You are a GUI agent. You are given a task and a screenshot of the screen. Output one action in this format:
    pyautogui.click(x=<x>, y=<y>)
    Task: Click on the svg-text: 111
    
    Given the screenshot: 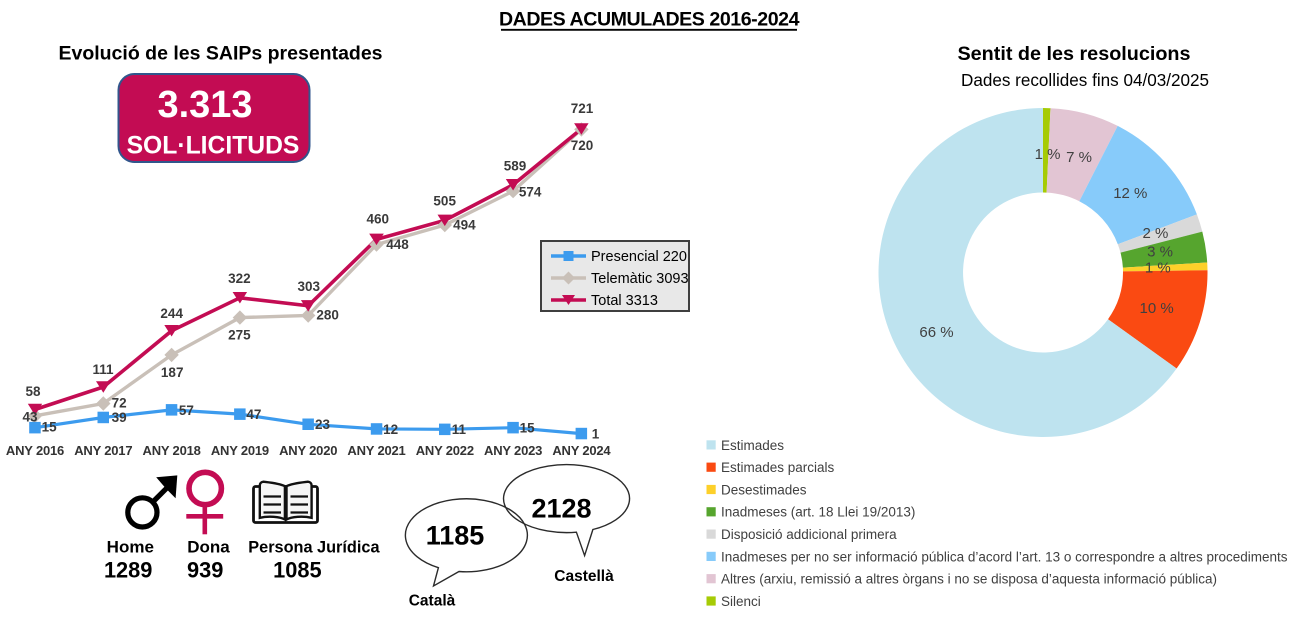 What is the action you would take?
    pyautogui.click(x=103, y=369)
    